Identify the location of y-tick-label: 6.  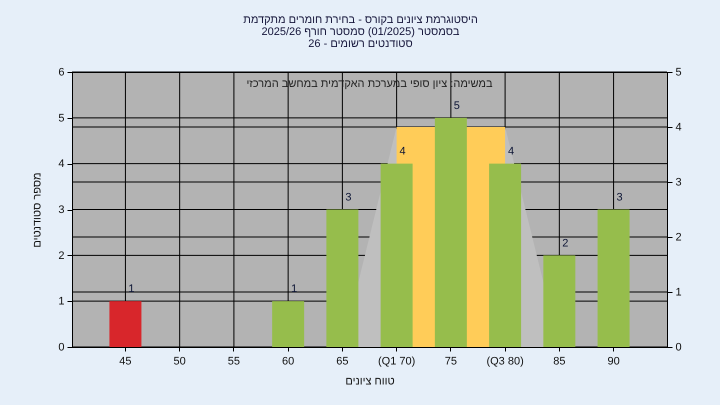
(61, 72).